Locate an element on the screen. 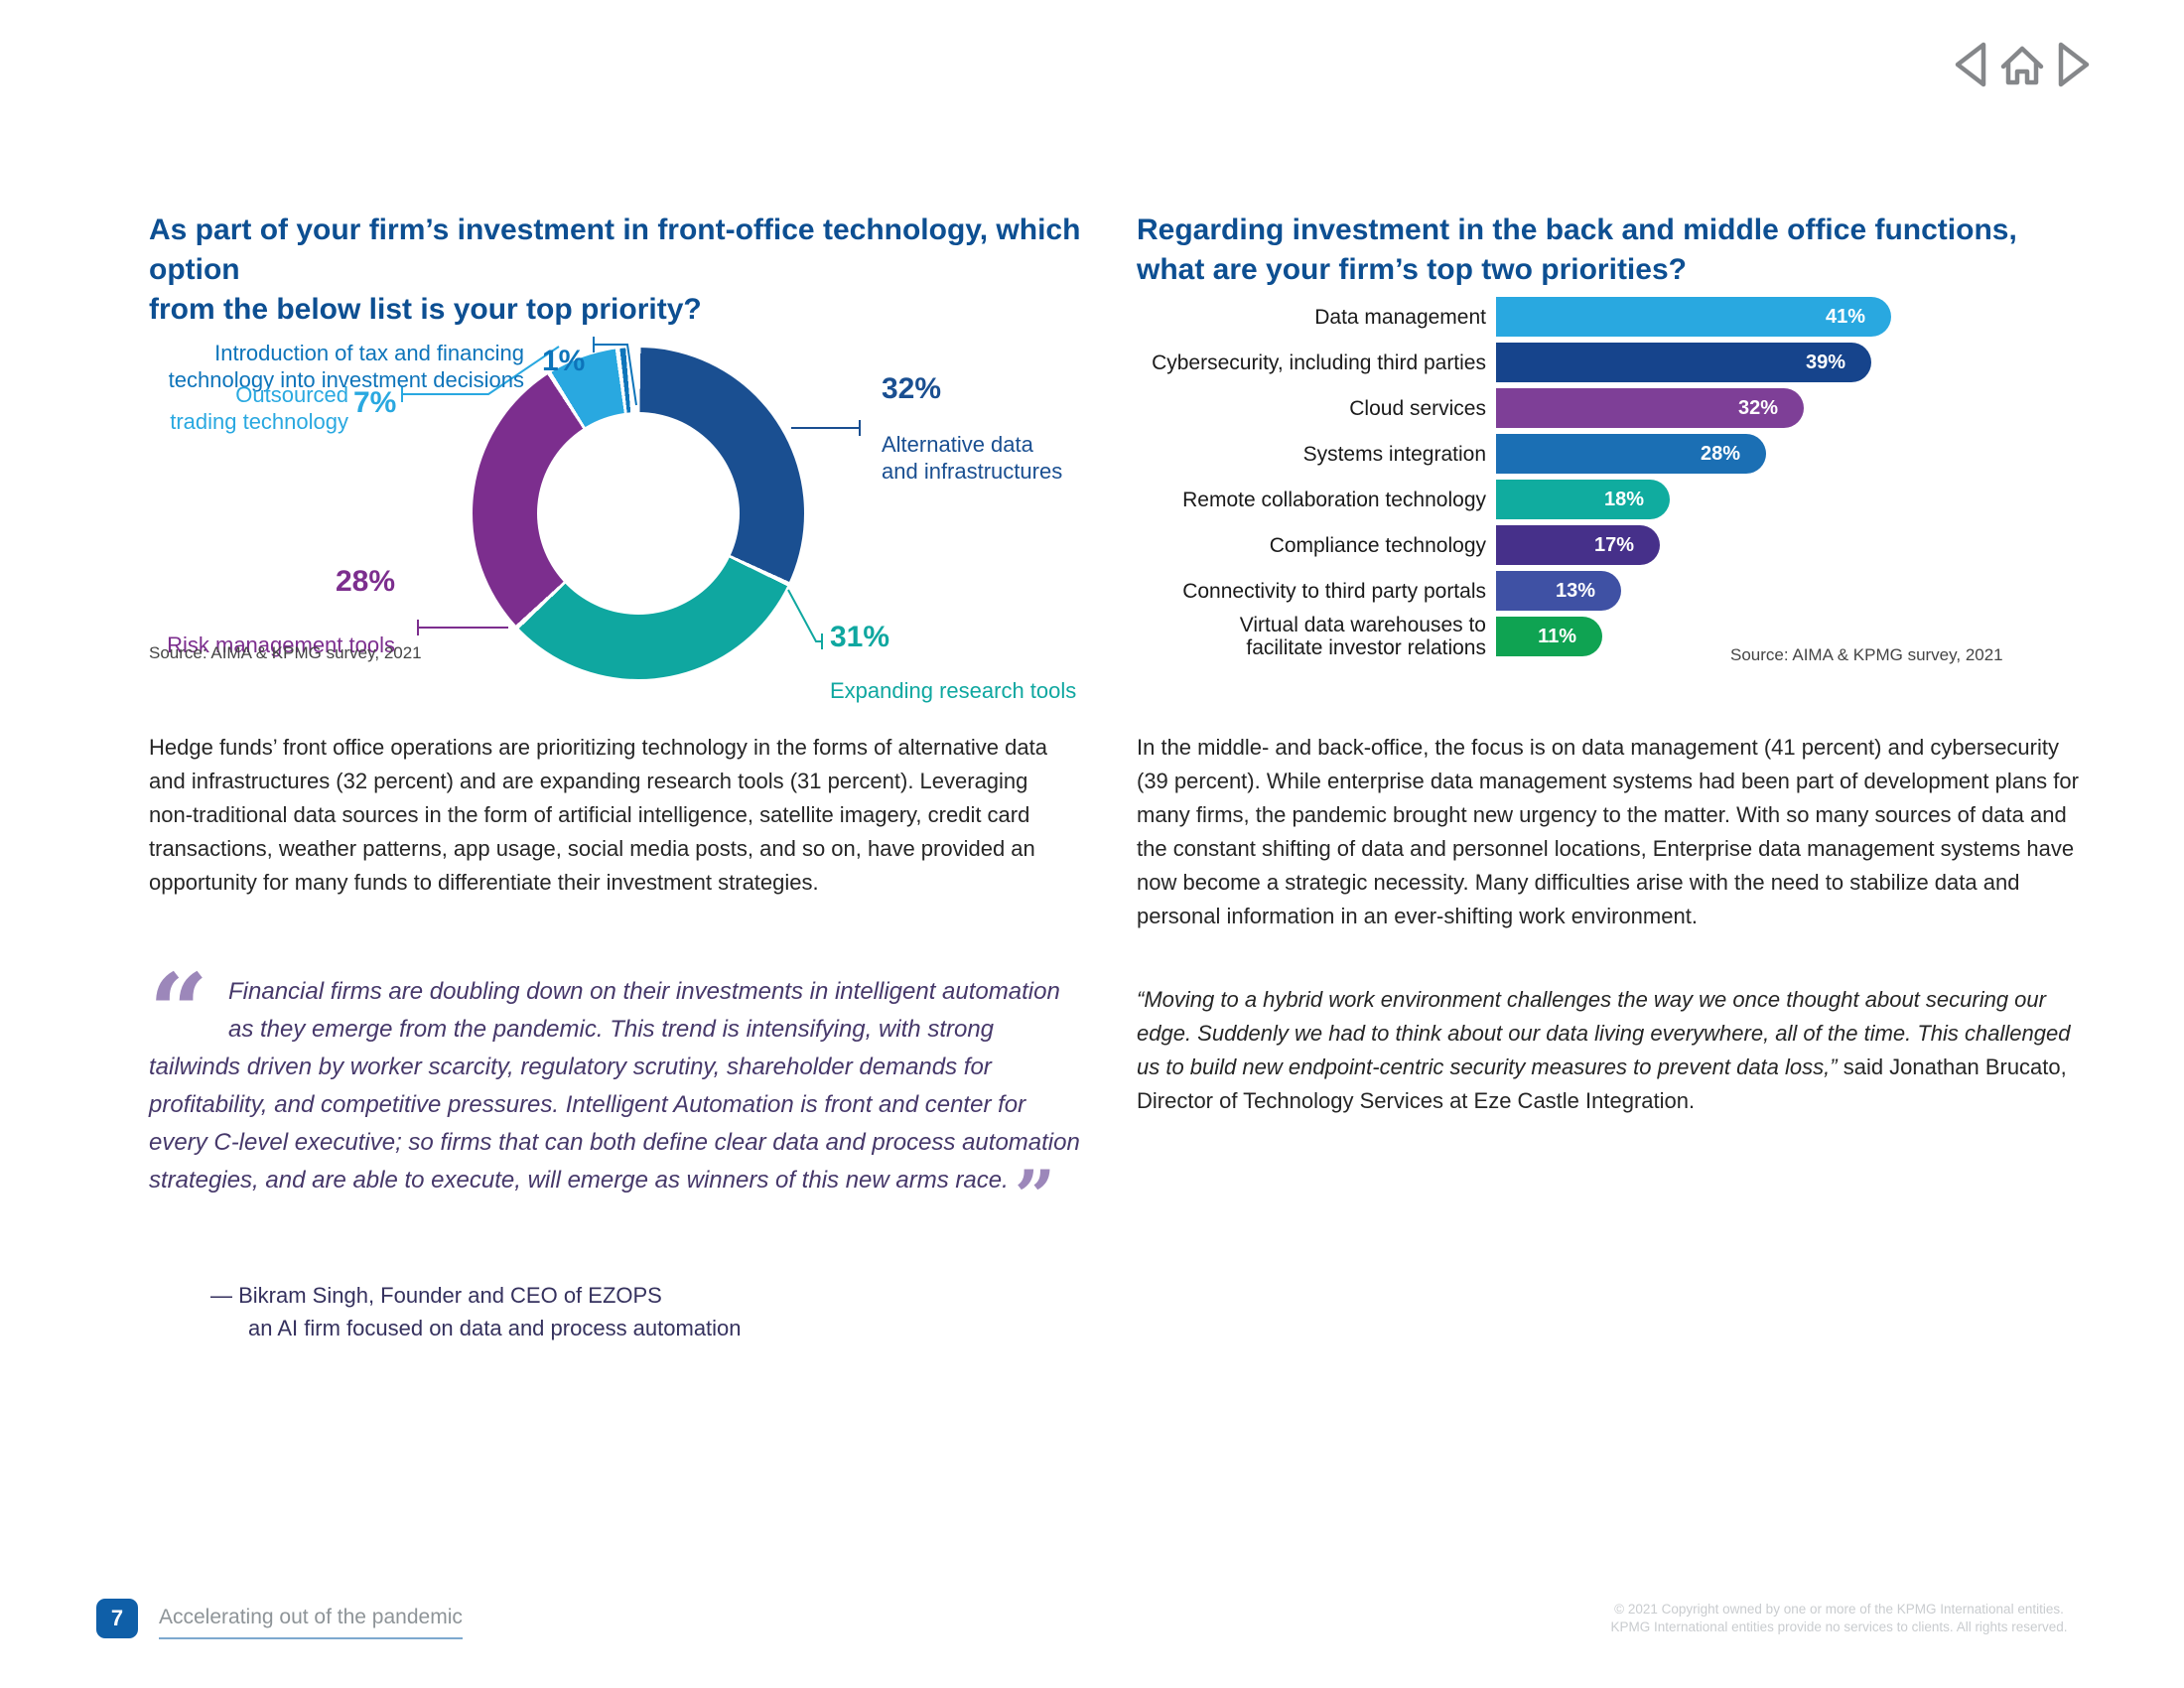 The height and width of the screenshot is (1688, 2184). bar-row: Data management 41% is located at coordinates (1549, 317).